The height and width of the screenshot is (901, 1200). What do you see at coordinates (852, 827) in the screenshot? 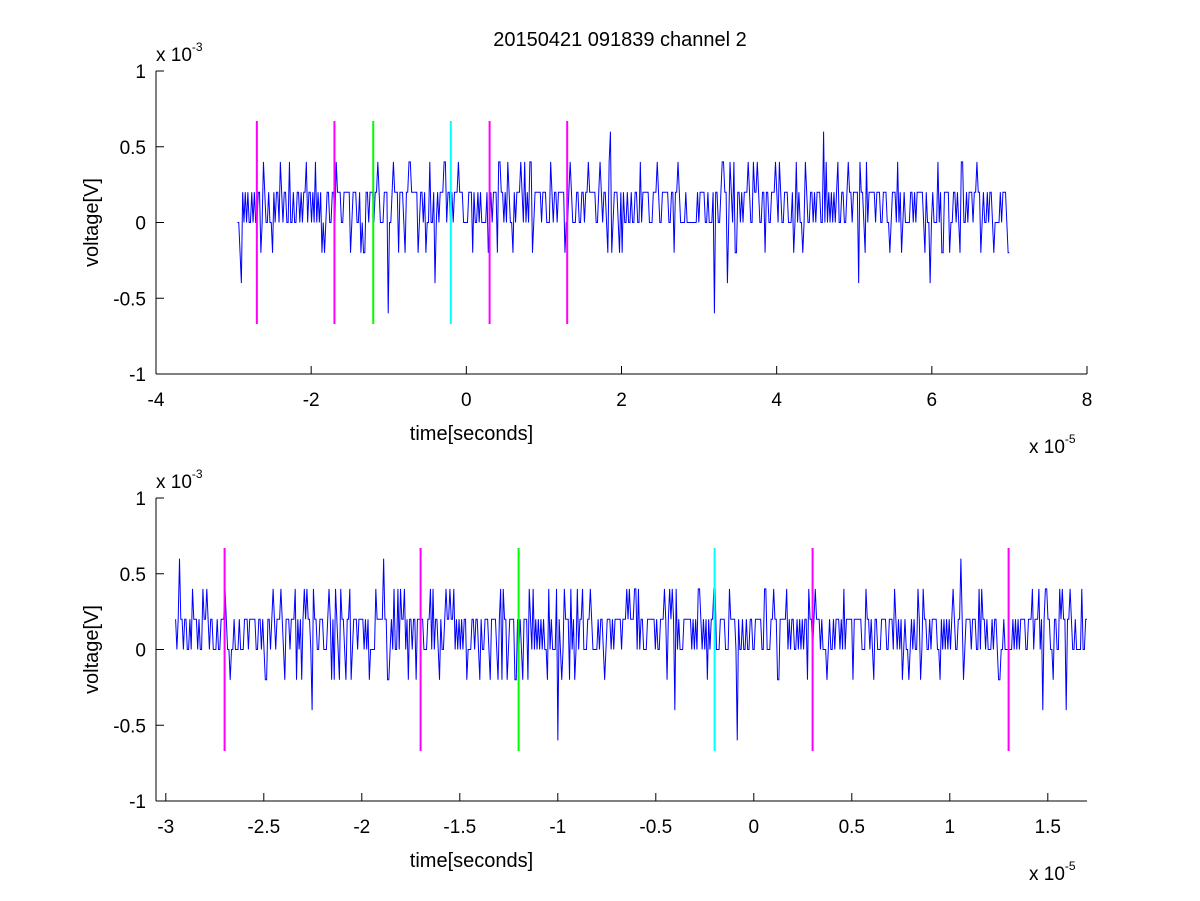
I see `x-tick-label: 0.5` at bounding box center [852, 827].